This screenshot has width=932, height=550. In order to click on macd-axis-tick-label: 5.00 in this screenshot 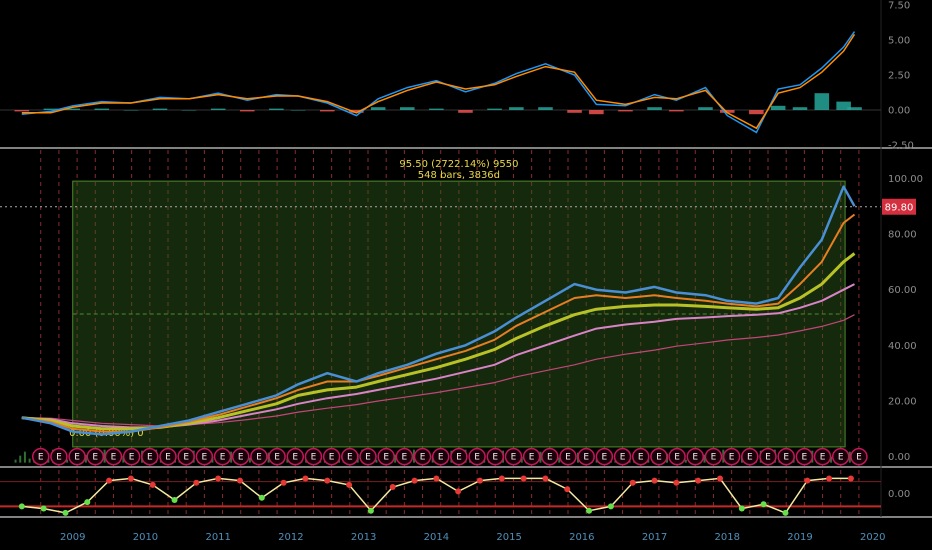, I will do `click(899, 41)`.